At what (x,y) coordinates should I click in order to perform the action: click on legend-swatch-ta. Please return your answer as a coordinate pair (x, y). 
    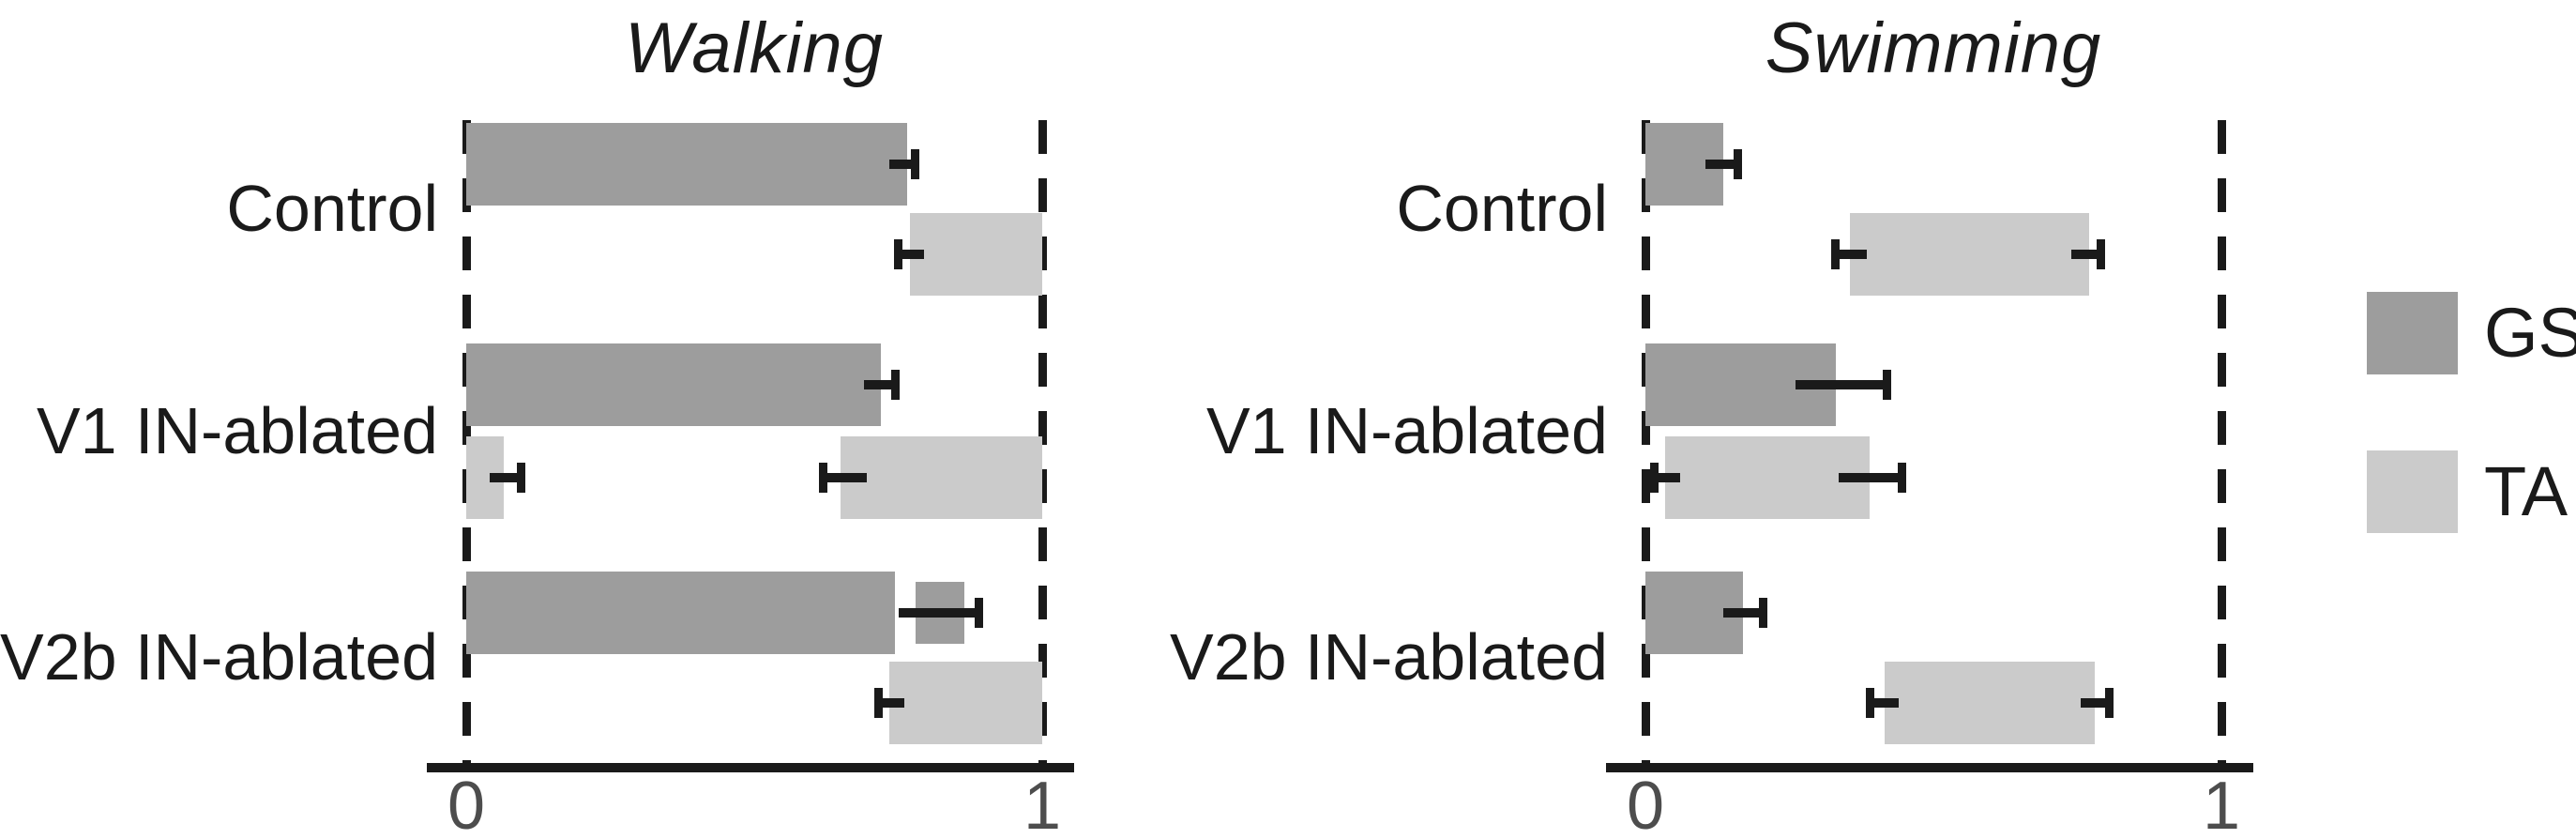
    Looking at the image, I should click on (2412, 491).